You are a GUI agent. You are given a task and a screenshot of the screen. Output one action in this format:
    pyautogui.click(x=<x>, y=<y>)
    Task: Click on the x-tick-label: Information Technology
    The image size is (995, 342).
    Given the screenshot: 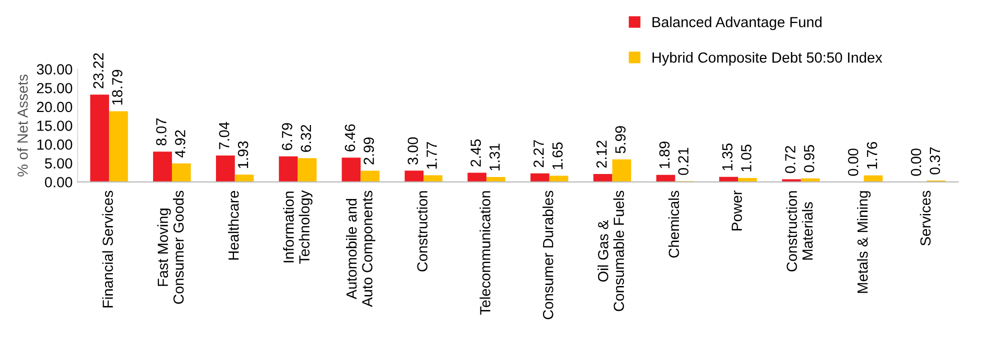 What is the action you would take?
    pyautogui.click(x=297, y=227)
    